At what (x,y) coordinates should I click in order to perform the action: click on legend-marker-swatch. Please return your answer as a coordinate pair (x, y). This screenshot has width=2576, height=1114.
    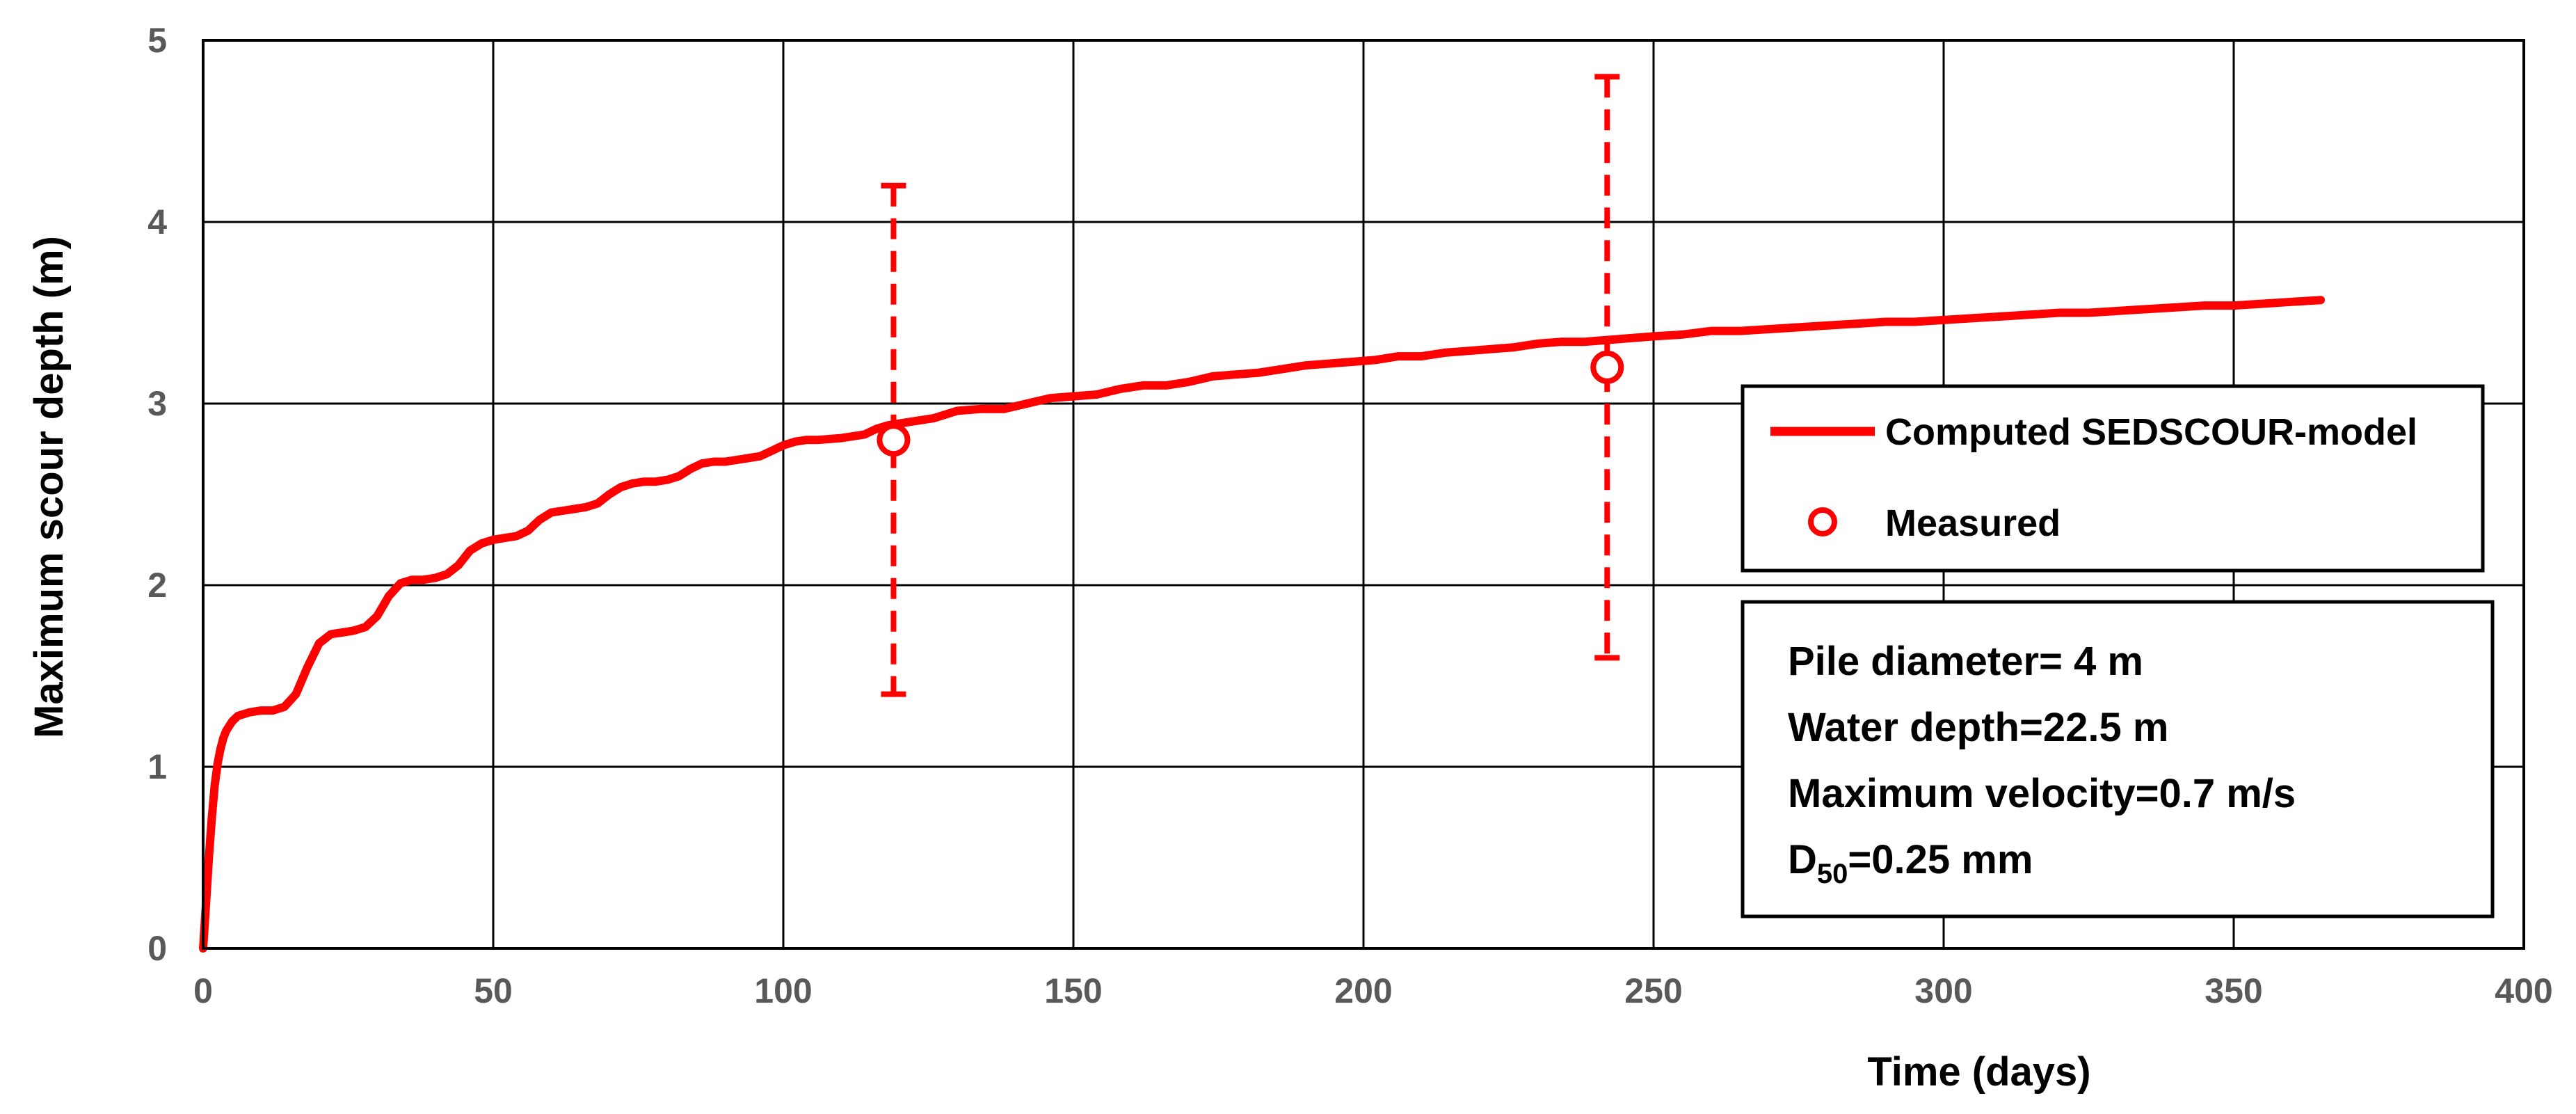
    Looking at the image, I should click on (1822, 522).